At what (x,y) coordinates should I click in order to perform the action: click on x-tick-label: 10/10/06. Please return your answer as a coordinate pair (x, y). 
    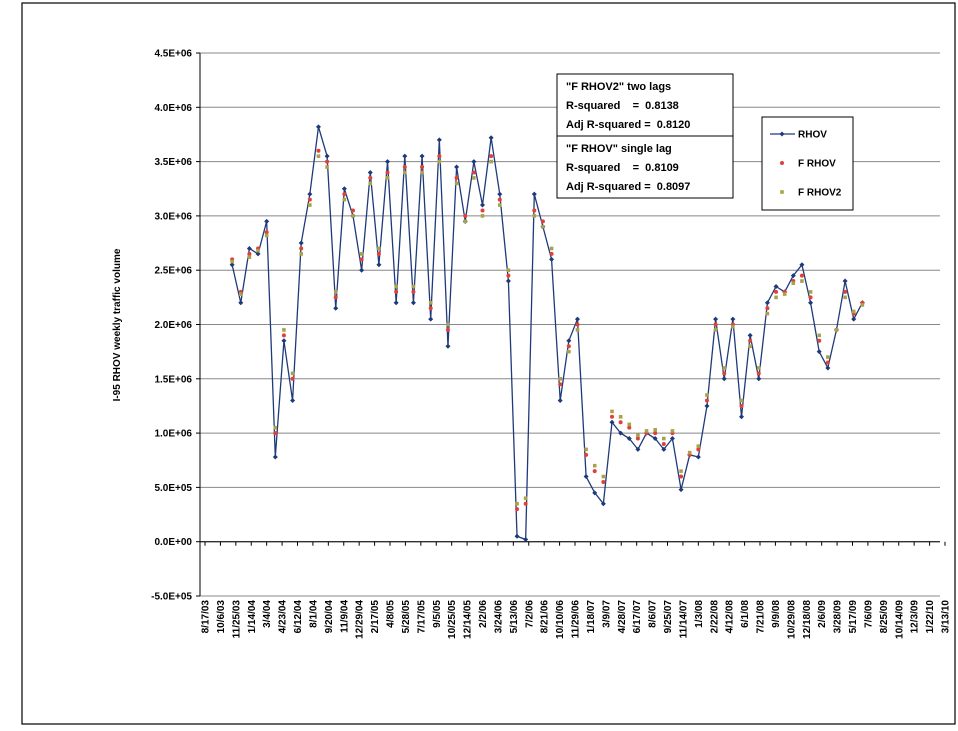
    Looking at the image, I should click on (560, 619).